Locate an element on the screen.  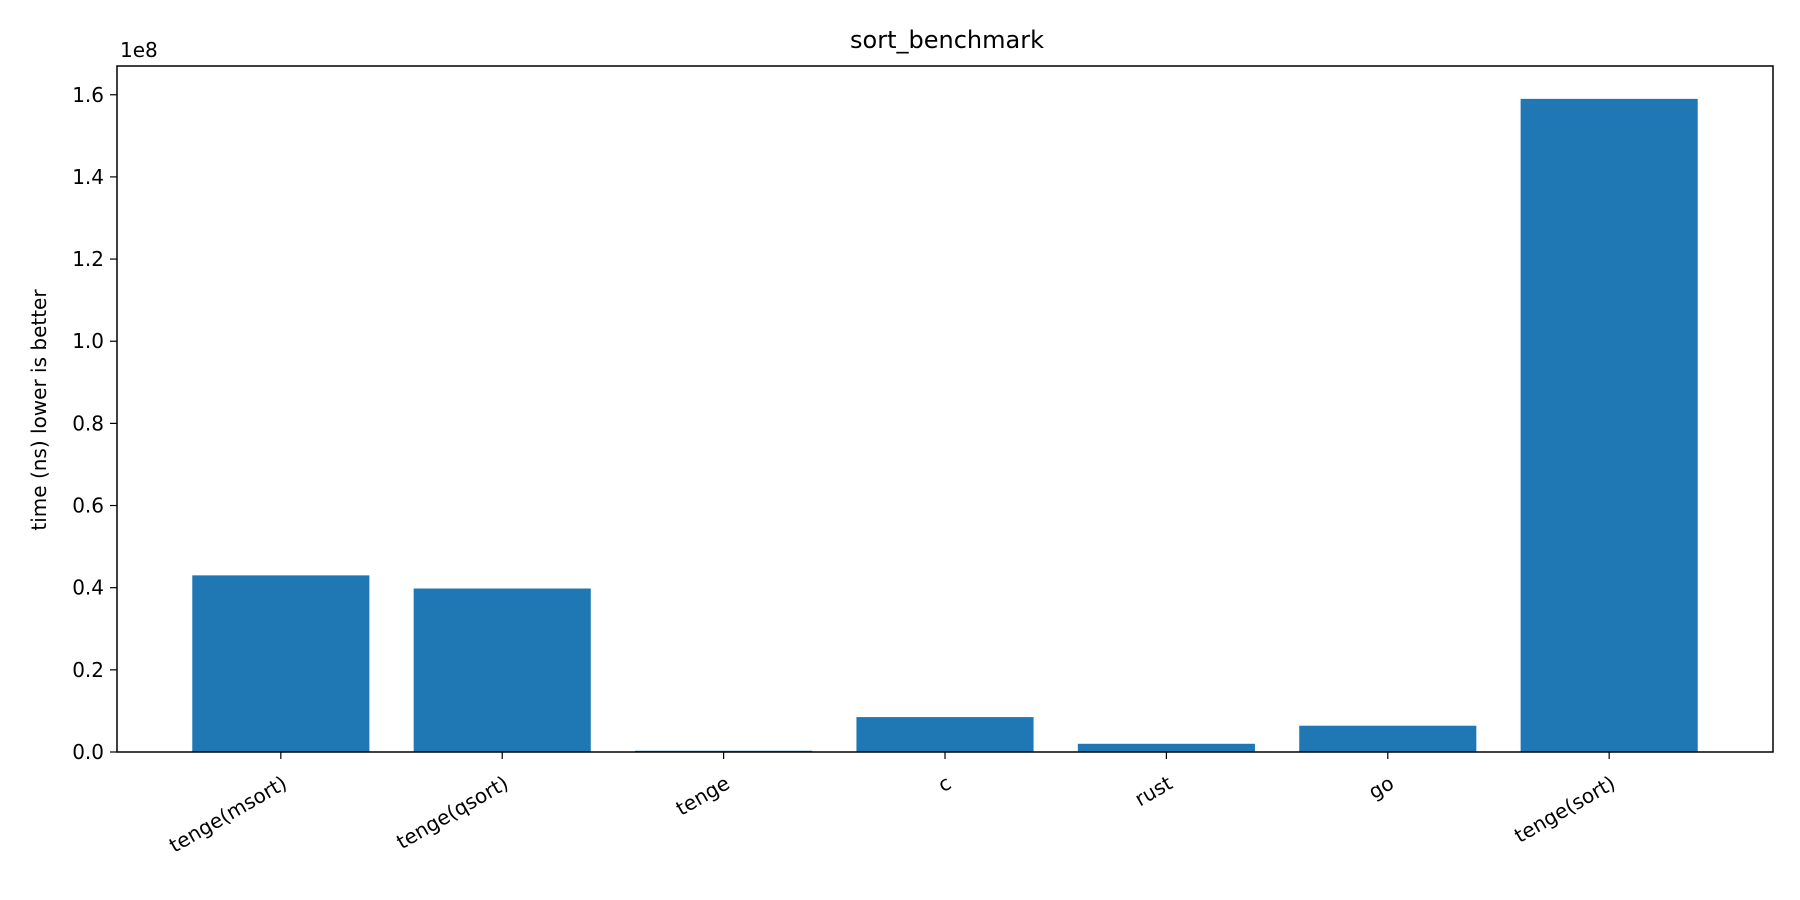
y-axis: 0.0 0.2 0.4 0.6 0.8 1.0 1.2 1.4 1.6 is located at coordinates (94, 423).